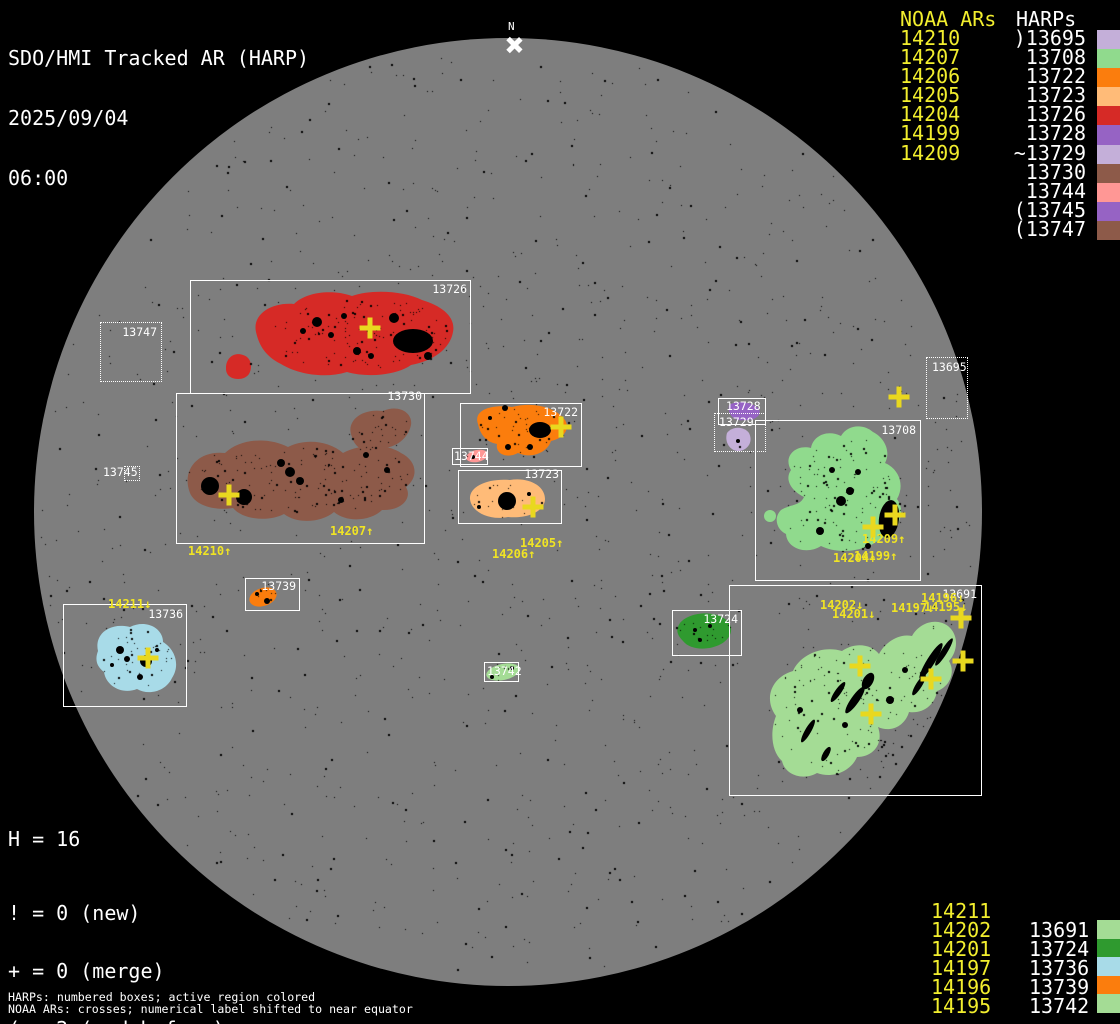 This screenshot has width=1120, height=1024. I want to click on north-x-icon, so click(514, 45).